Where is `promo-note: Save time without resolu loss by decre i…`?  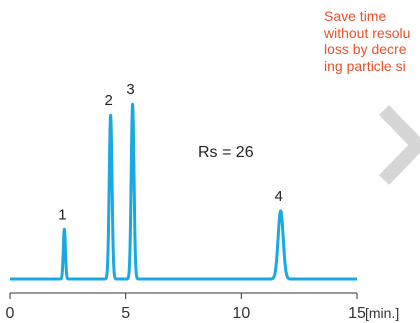
promo-note: Save time without resolu loss by decre i… is located at coordinates (372, 41).